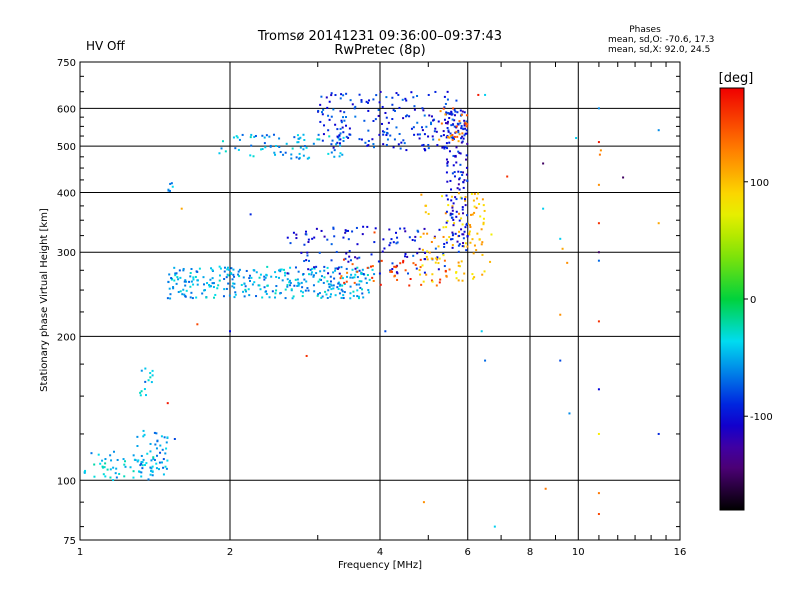 The width and height of the screenshot is (800, 600). I want to click on y-tick-label: 600, so click(66, 109).